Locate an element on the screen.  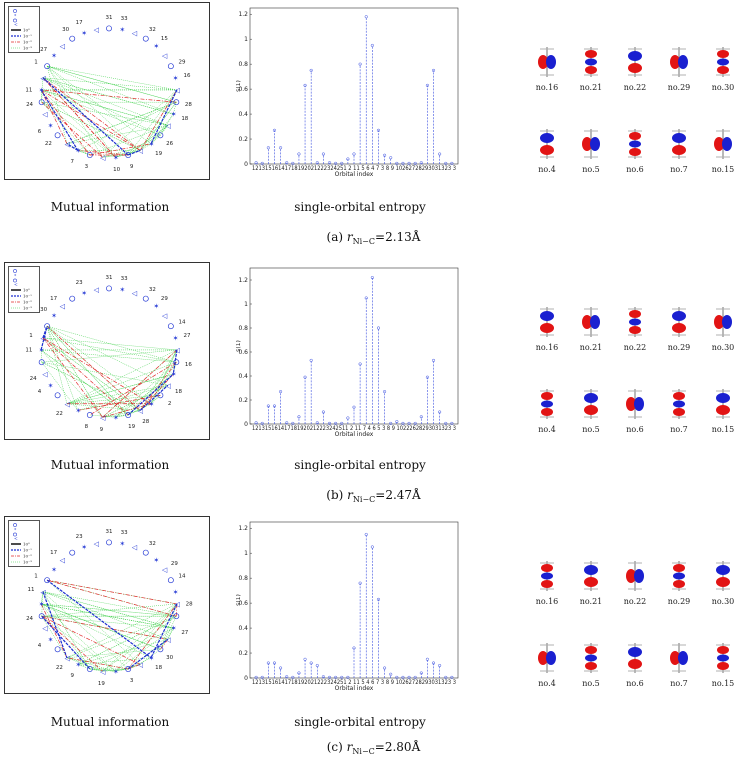
orbital-cell: no.15 is located at coordinates (723, 158).